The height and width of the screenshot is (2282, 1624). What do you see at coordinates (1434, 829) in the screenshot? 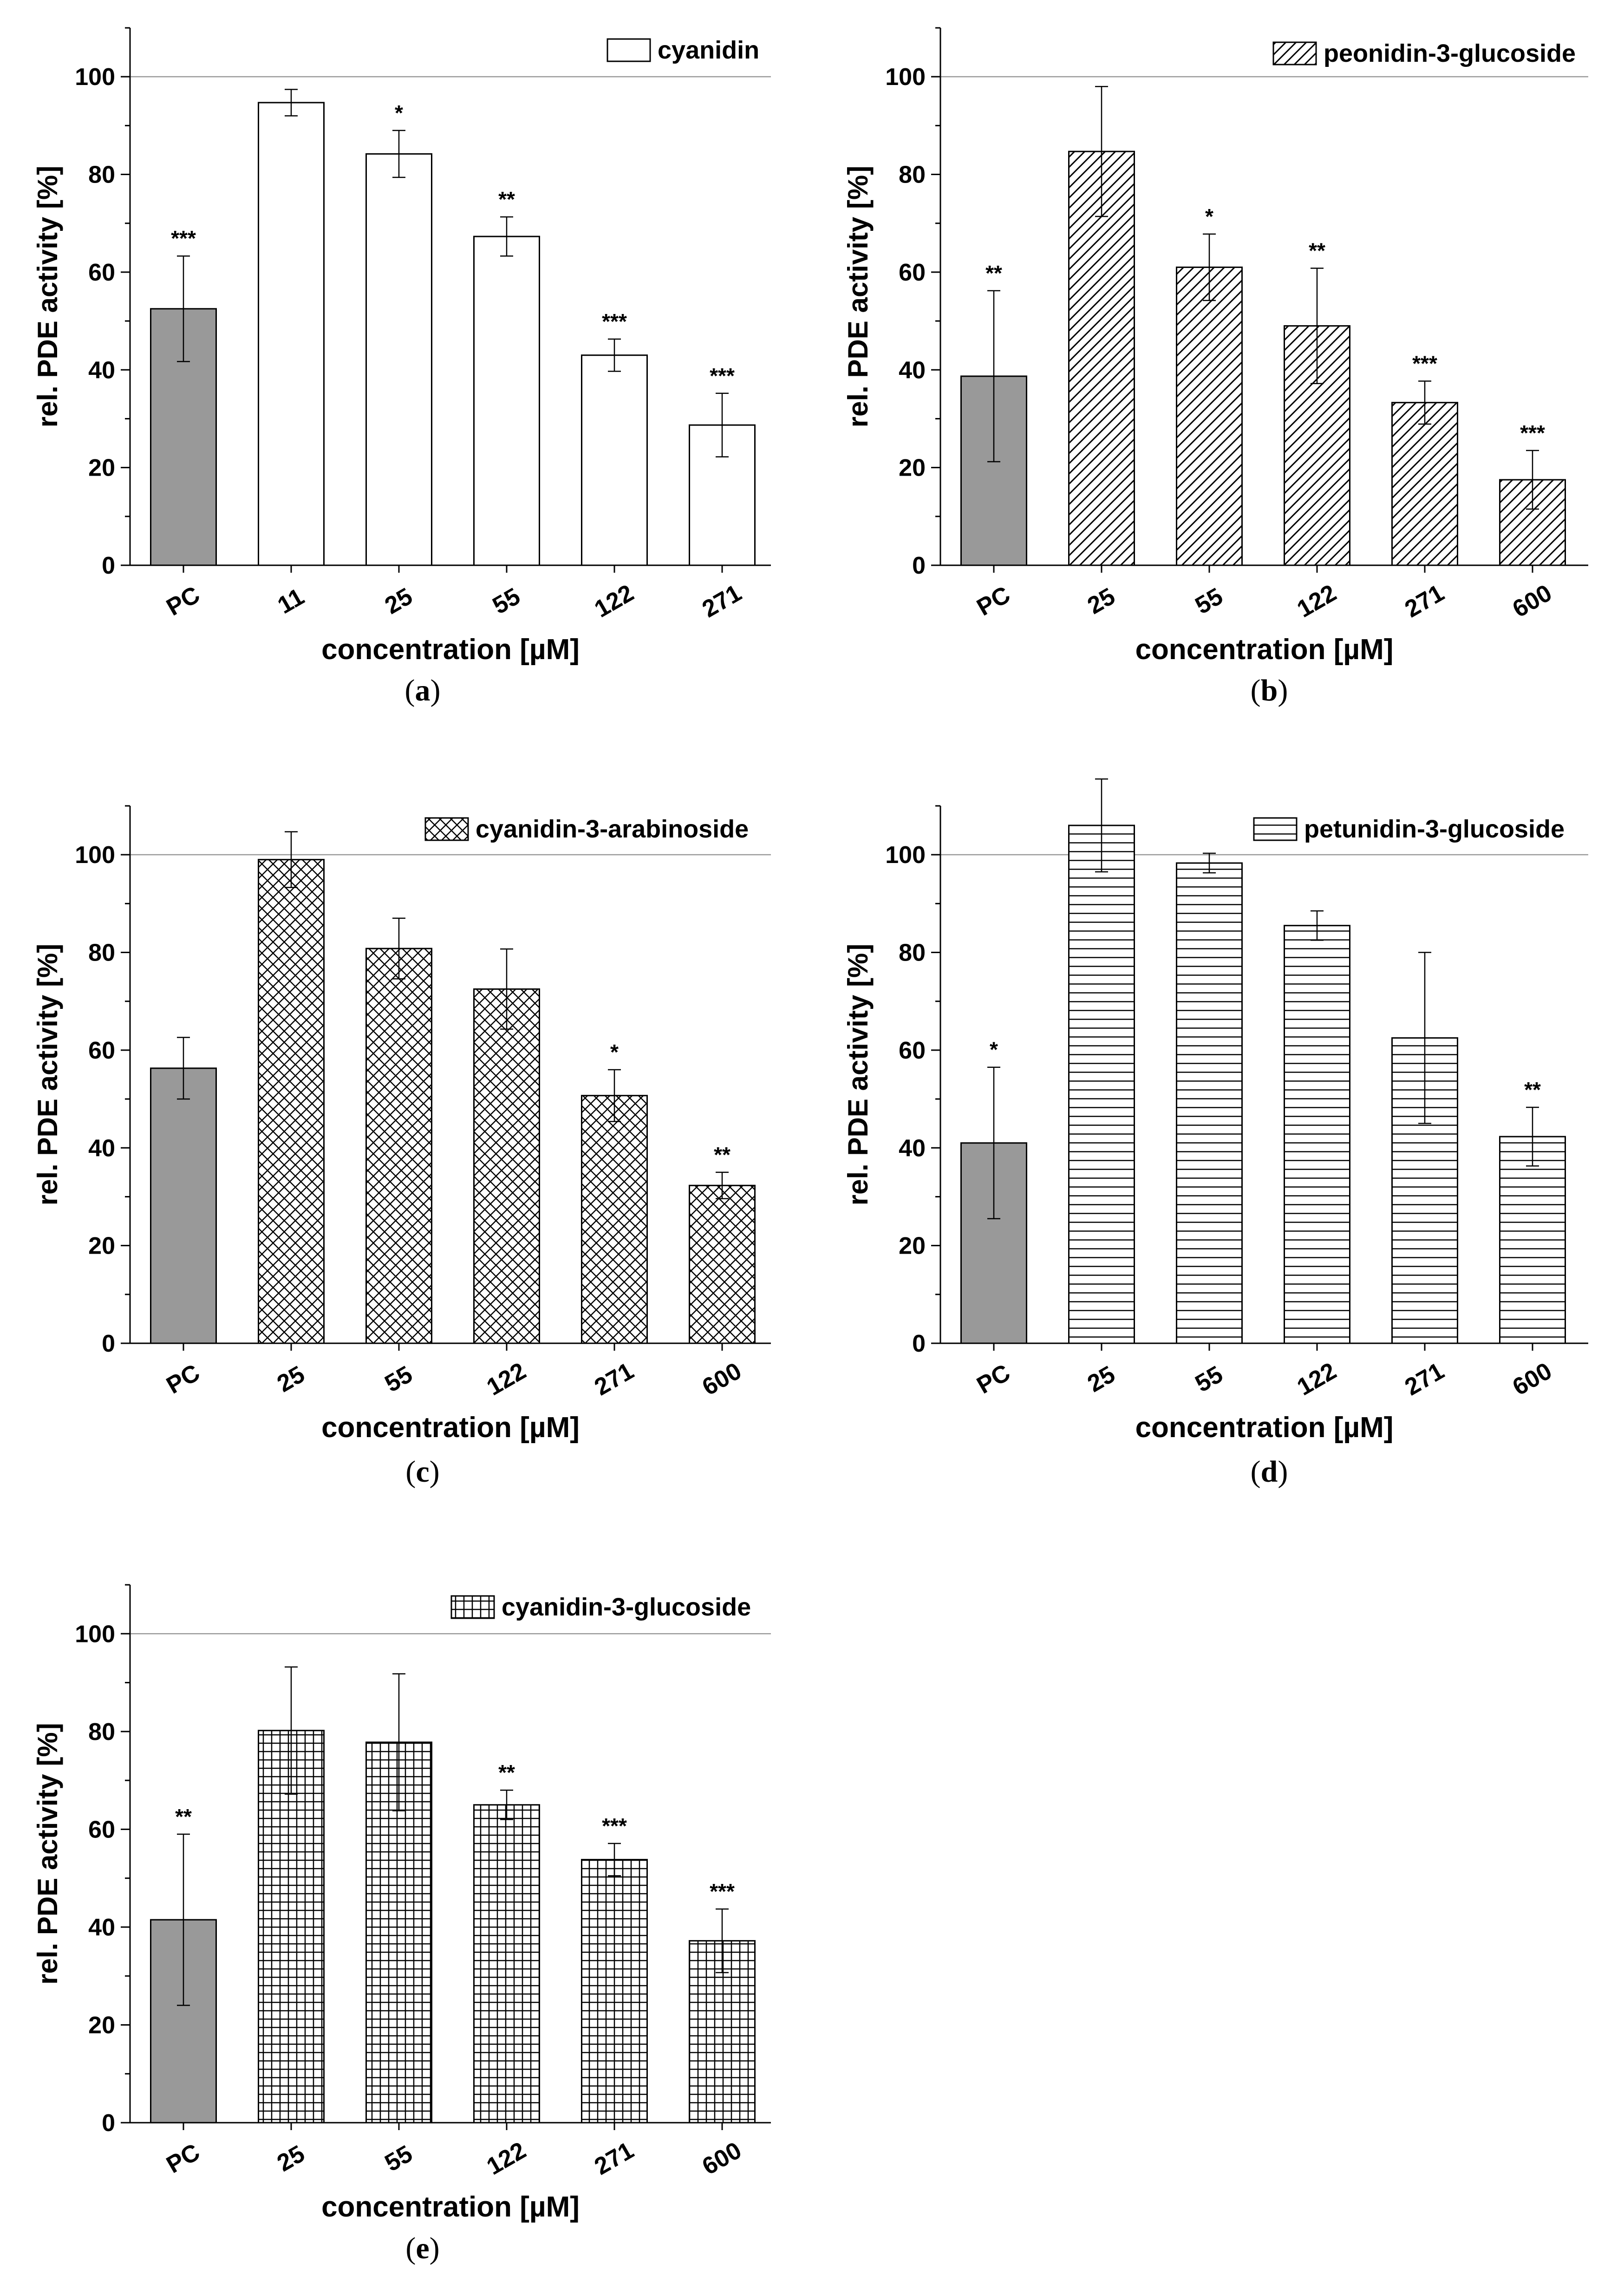
I see `legend-label: petunidin-3-glucoside` at bounding box center [1434, 829].